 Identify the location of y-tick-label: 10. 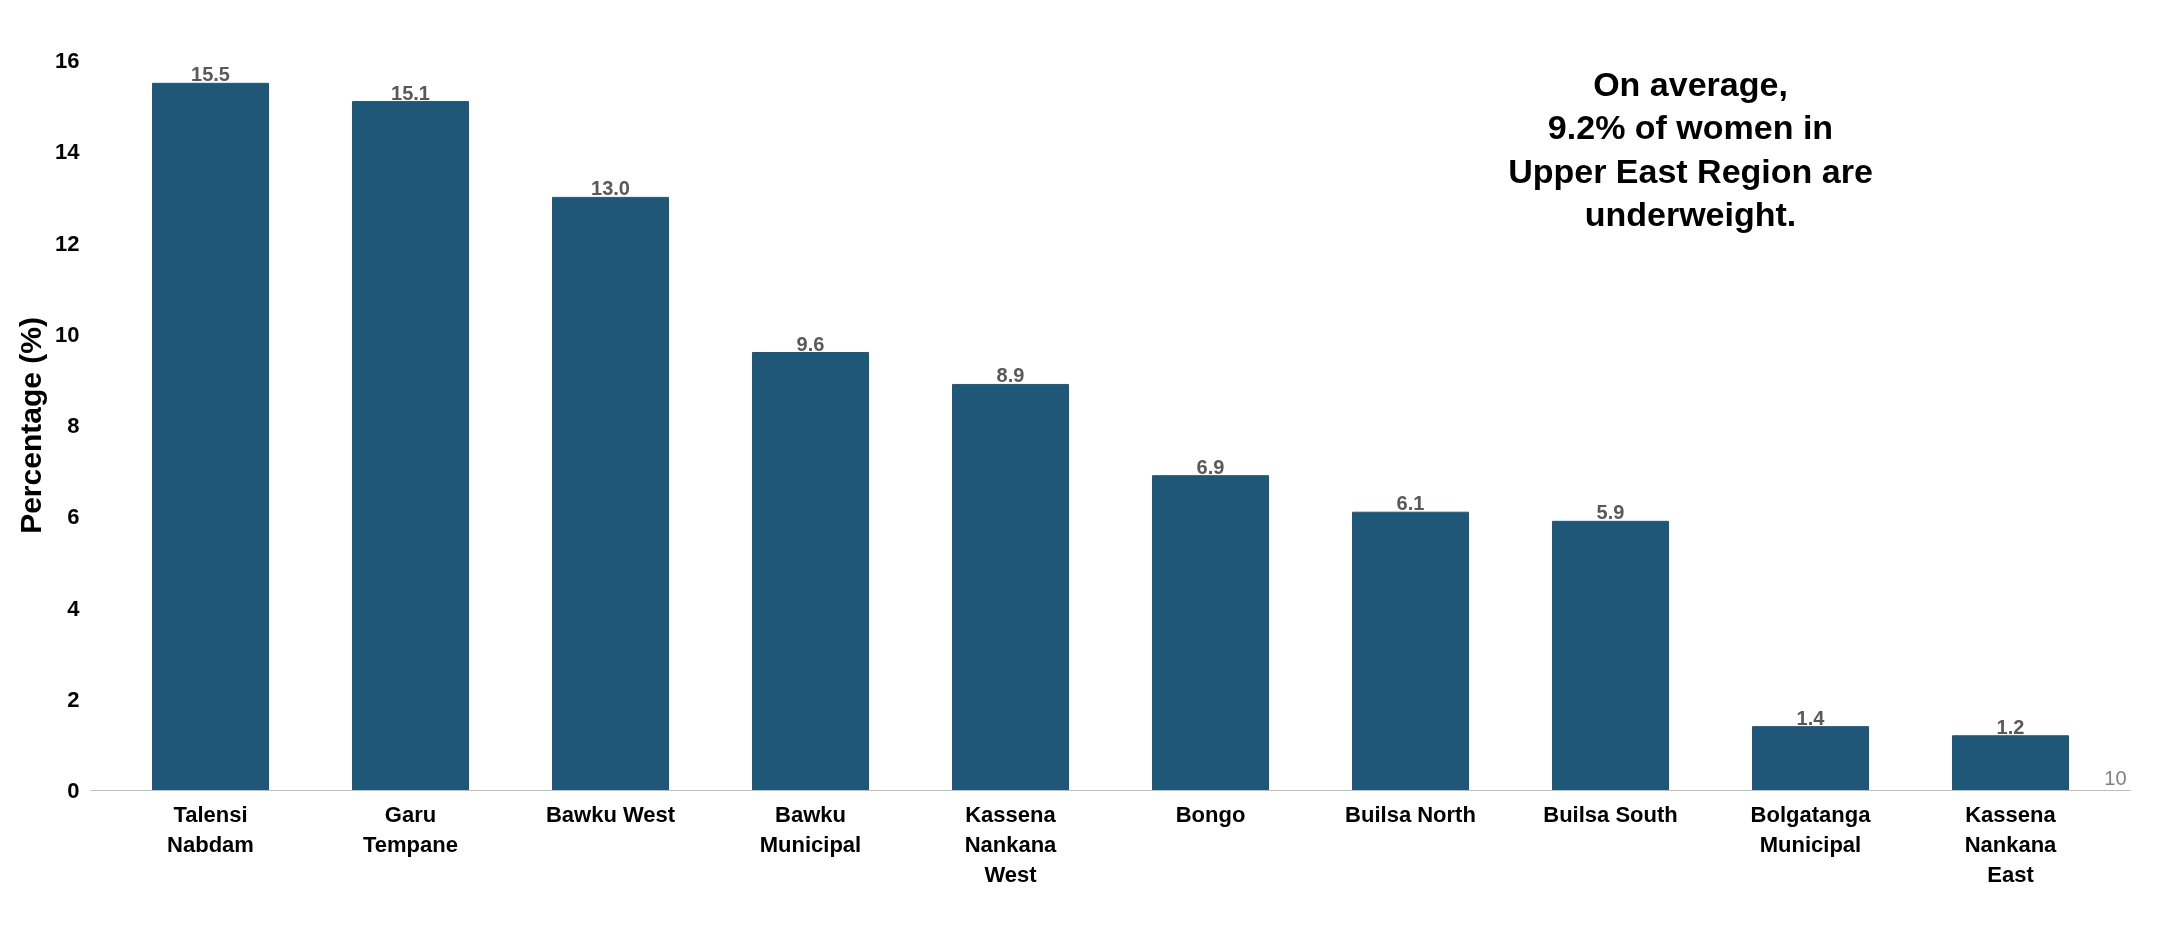
(67, 334).